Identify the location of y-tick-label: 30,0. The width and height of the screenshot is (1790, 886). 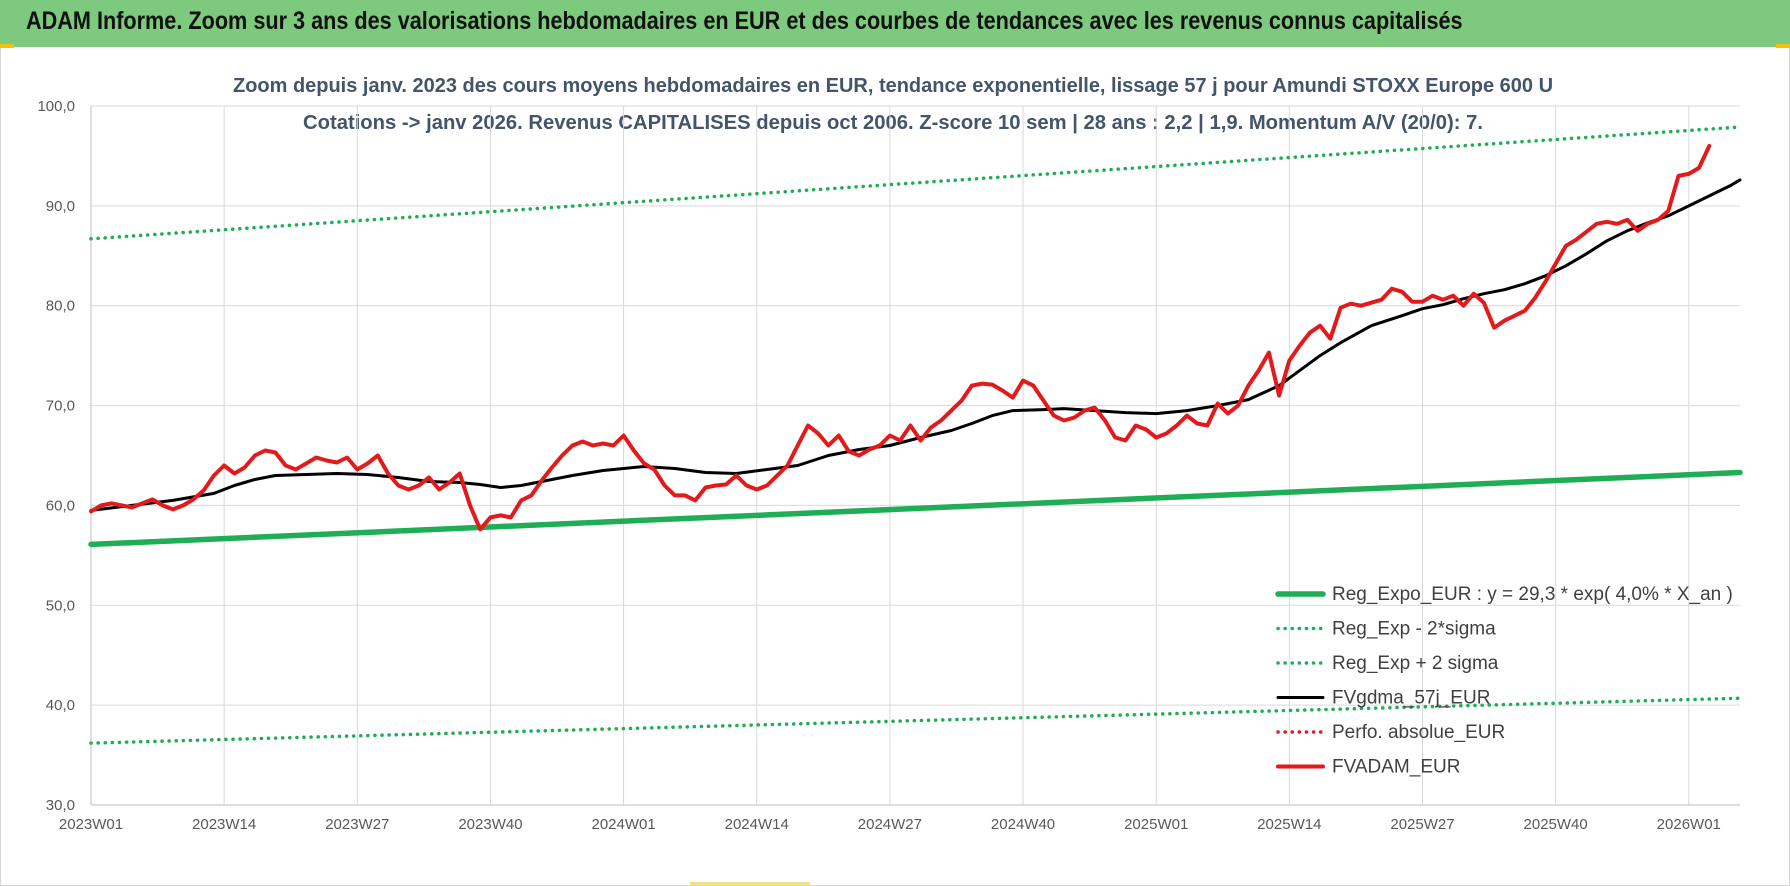
(60, 805).